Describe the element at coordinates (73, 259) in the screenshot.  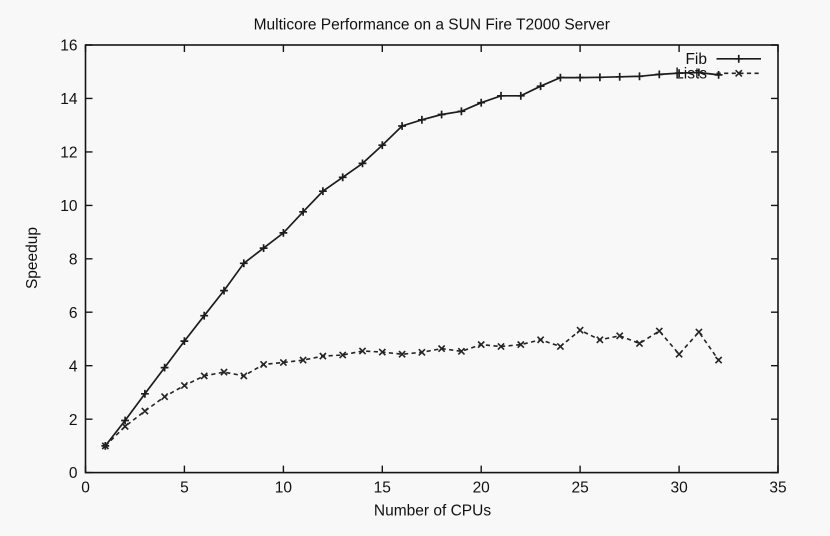
I see `svg-text: 8` at that location.